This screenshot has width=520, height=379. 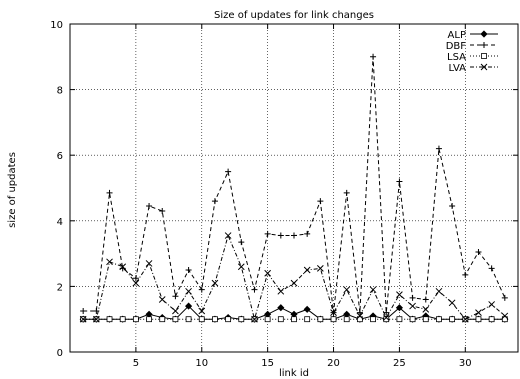 What do you see at coordinates (399, 363) in the screenshot?
I see `x-tick-label: 25` at bounding box center [399, 363].